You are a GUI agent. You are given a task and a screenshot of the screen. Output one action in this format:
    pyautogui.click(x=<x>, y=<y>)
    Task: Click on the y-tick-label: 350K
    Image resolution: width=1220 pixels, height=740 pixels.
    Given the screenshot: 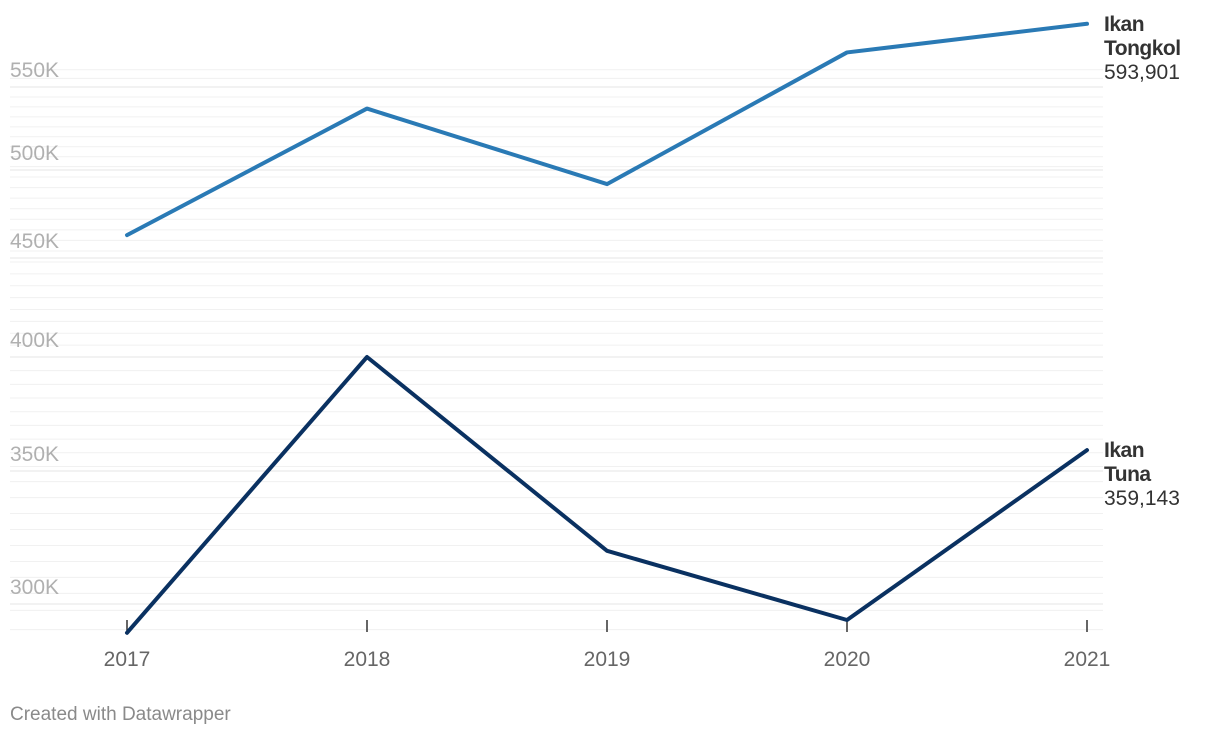 What is the action you would take?
    pyautogui.click(x=34, y=454)
    